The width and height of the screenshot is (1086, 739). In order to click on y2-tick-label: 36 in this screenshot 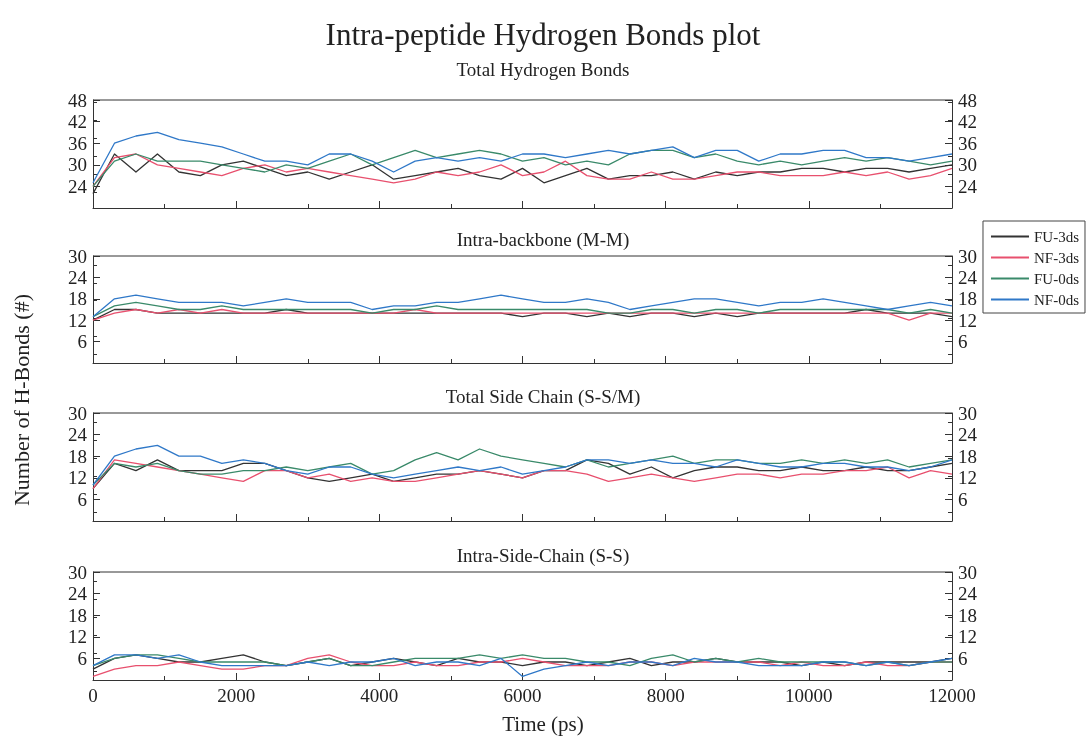, I will do `click(967, 143)`.